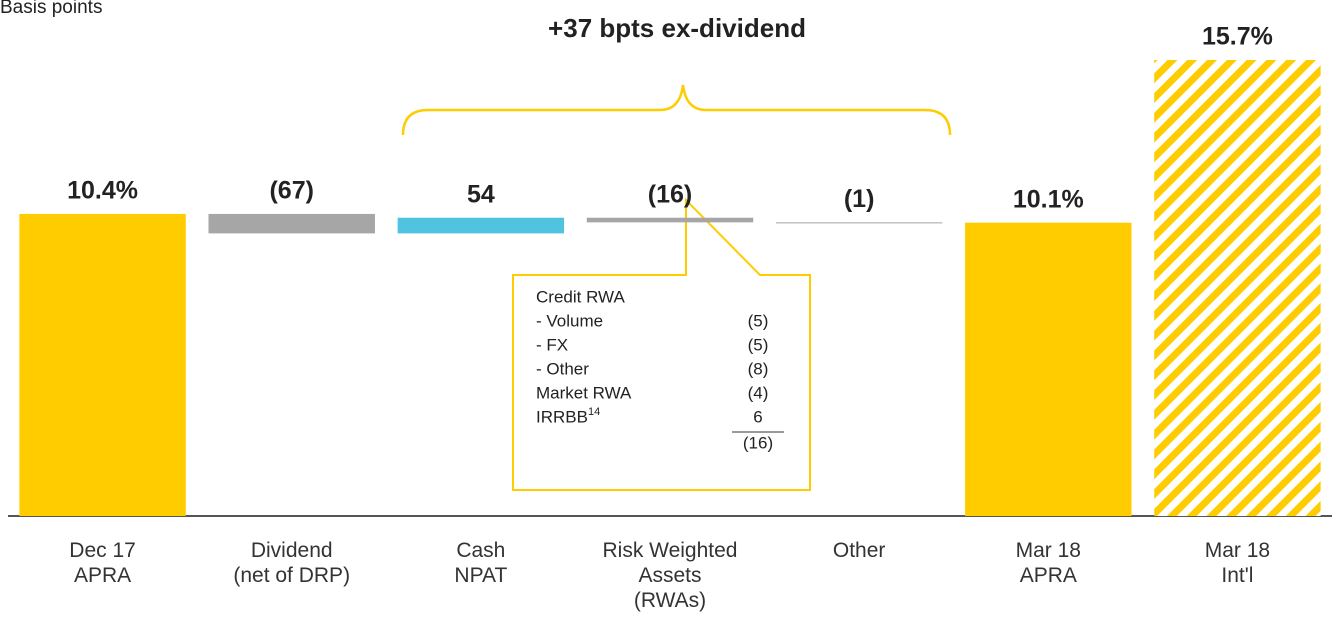 The height and width of the screenshot is (626, 1332). What do you see at coordinates (757, 416) in the screenshot?
I see `callout-value: 6` at bounding box center [757, 416].